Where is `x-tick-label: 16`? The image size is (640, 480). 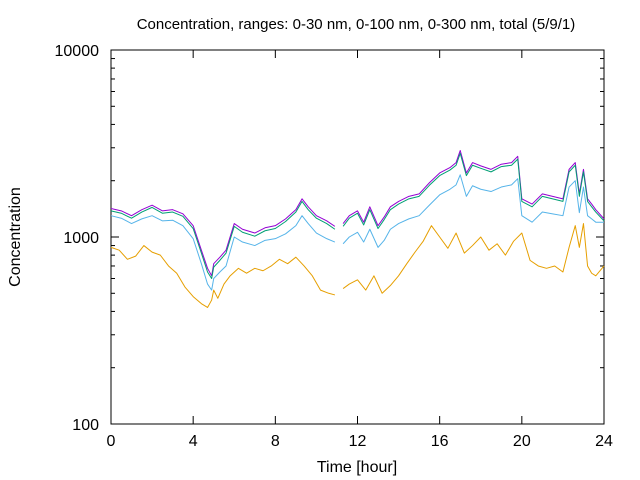
x-tick-label: 16 is located at coordinates (440, 441).